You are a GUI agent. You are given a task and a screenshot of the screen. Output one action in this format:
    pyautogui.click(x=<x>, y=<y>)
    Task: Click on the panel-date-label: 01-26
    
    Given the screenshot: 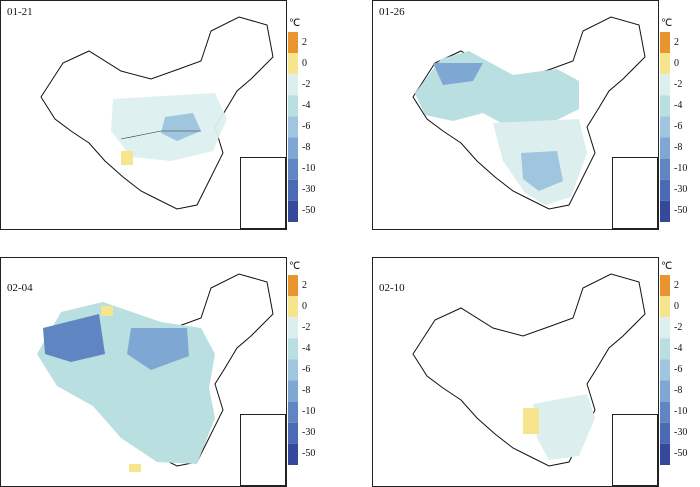 What is the action you would take?
    pyautogui.click(x=392, y=12)
    